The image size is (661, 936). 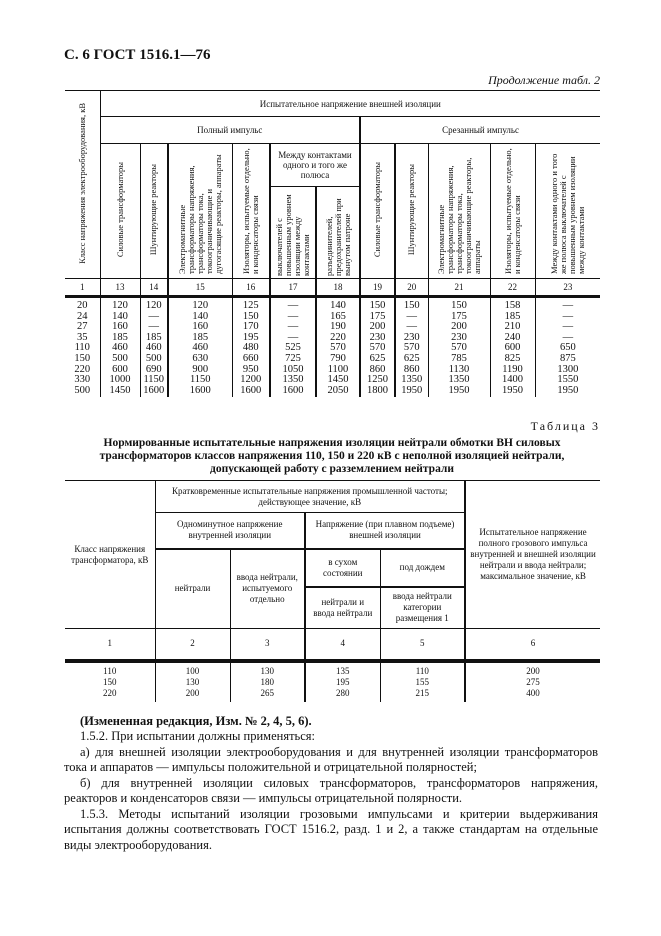 What do you see at coordinates (342, 644) in the screenshot?
I see `column-number: 4` at bounding box center [342, 644].